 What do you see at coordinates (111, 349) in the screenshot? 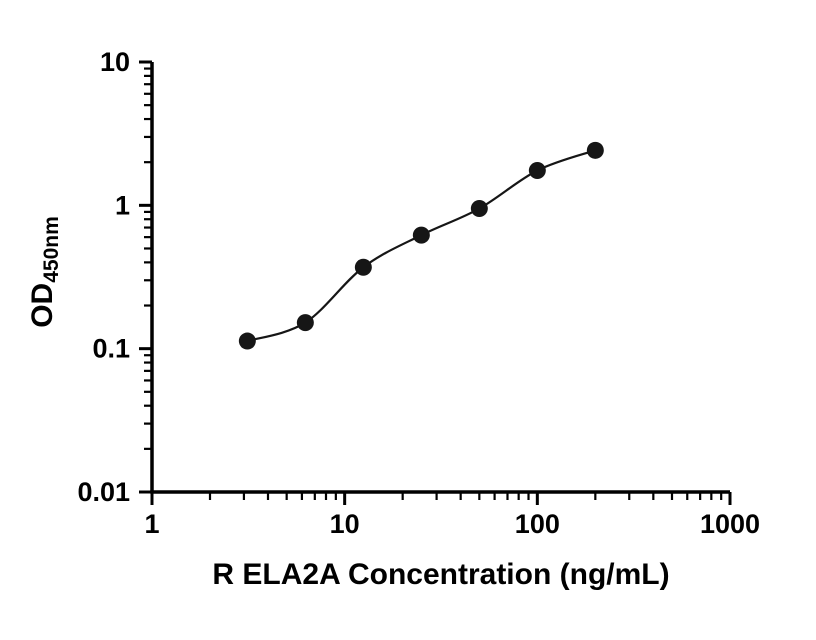
I see `y-tick-label: 0.1` at bounding box center [111, 349].